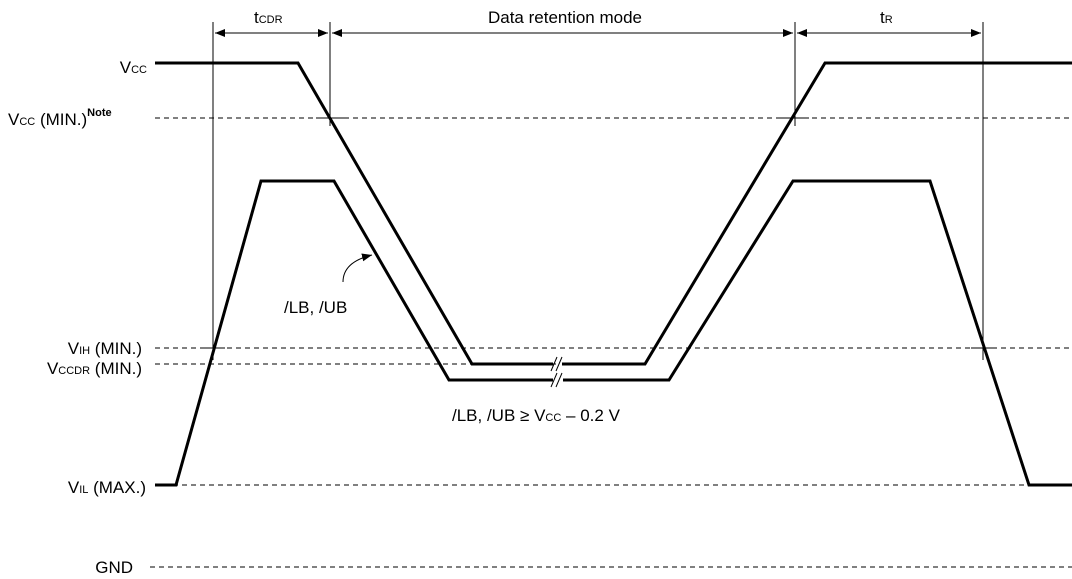 The width and height of the screenshot is (1072, 579). Describe the element at coordinates (357, 268) in the screenshot. I see `lb-ub-callout-arrow` at that location.